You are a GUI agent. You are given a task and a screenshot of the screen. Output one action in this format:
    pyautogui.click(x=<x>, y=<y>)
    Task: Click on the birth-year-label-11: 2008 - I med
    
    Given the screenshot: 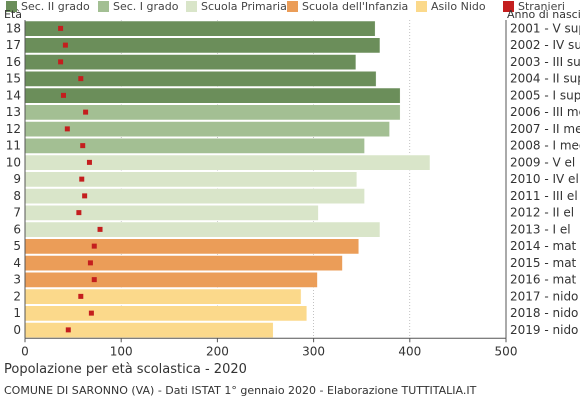 What is the action you would take?
    pyautogui.click(x=545, y=146)
    